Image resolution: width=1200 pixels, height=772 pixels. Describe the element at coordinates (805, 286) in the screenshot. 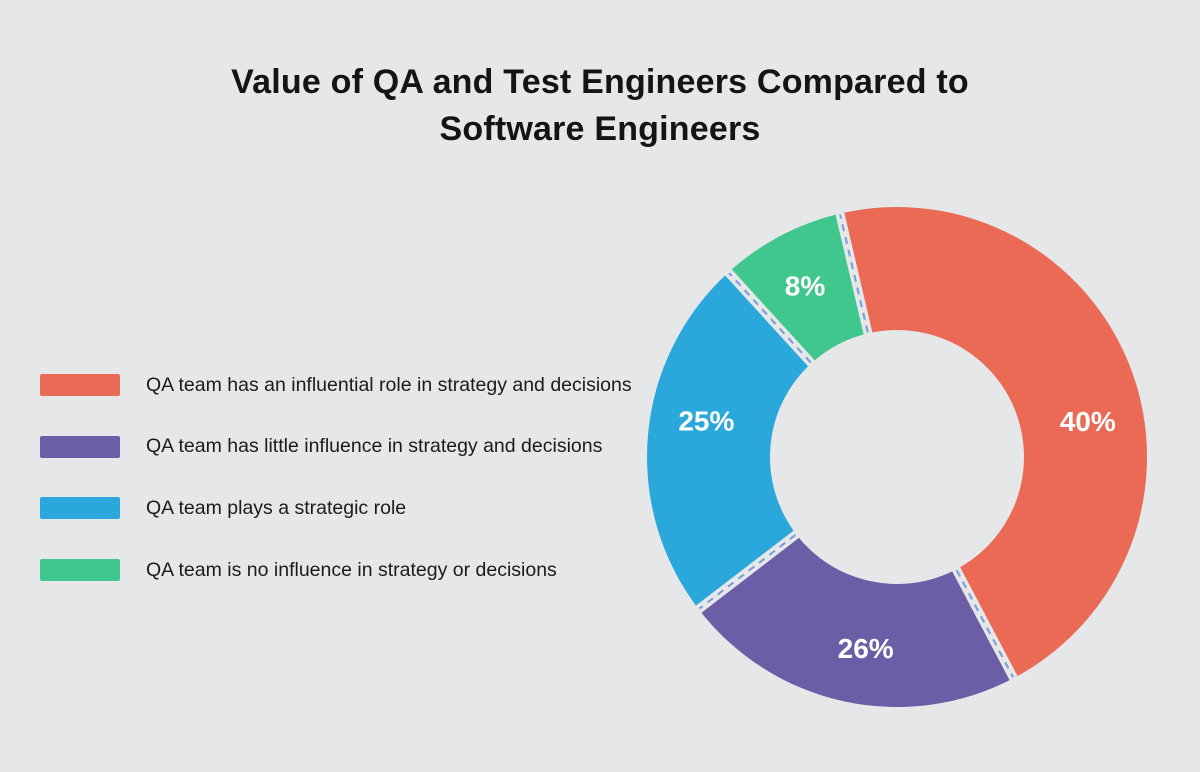

I see `slice-value-label: 8%` at that location.